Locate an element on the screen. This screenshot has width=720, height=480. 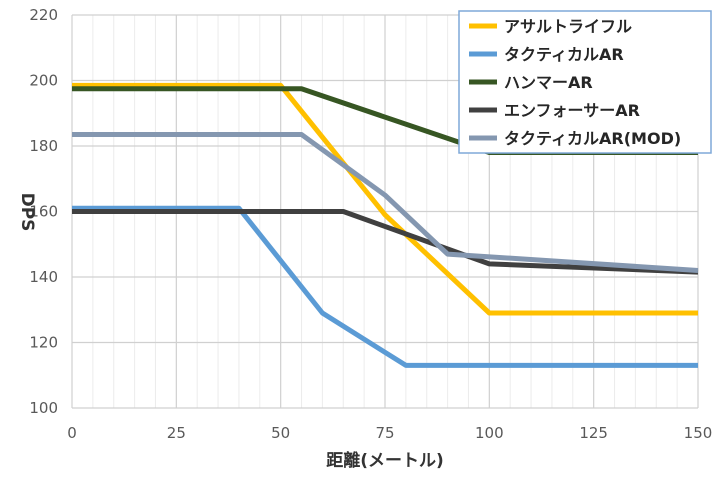
x-tick-label: 50 is located at coordinates (280, 433).